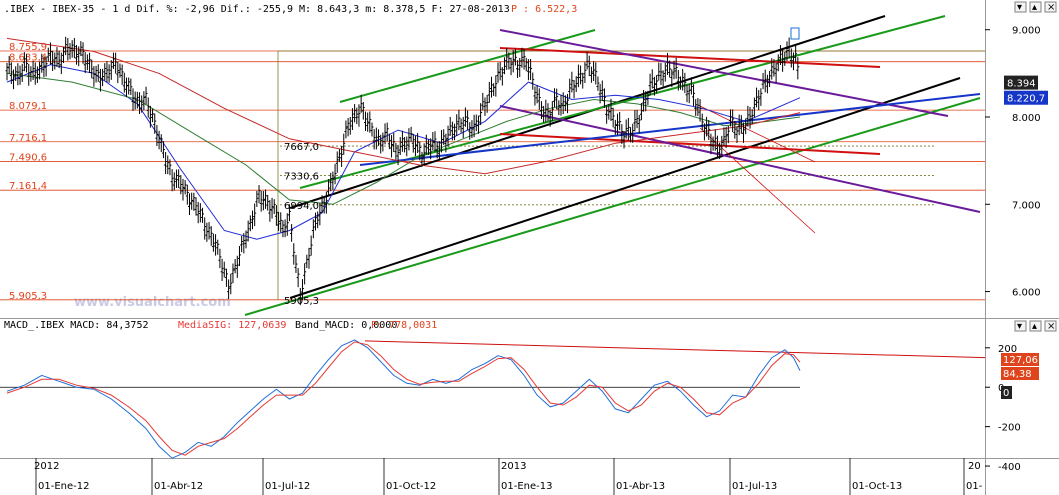  I want to click on level-label: 8.755,9, so click(28, 47).